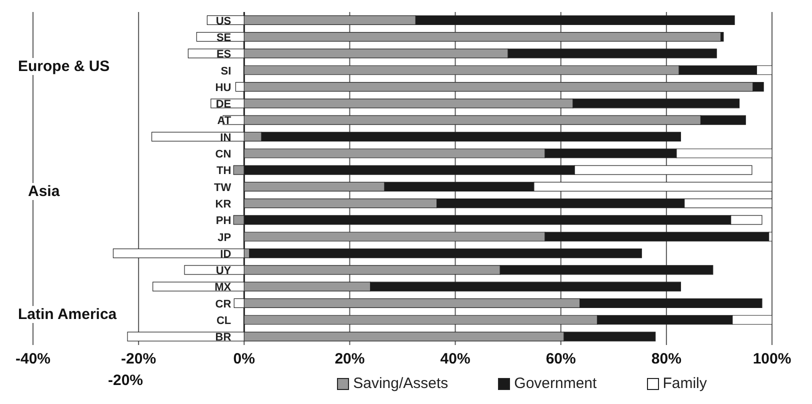 The width and height of the screenshot is (812, 404). What do you see at coordinates (223, 338) in the screenshot?
I see `y-tick-label: BR` at bounding box center [223, 338].